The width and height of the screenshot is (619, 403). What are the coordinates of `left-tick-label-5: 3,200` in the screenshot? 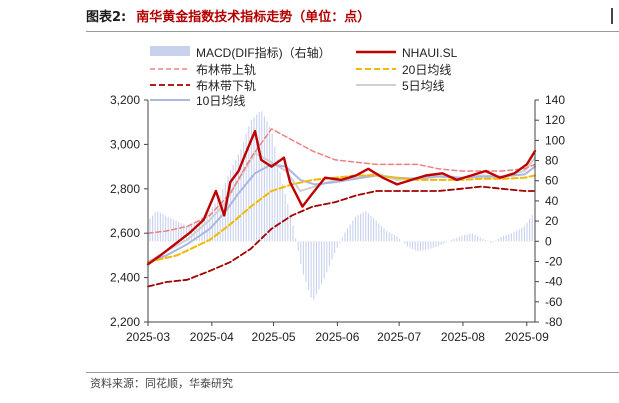 It's located at (125, 100).